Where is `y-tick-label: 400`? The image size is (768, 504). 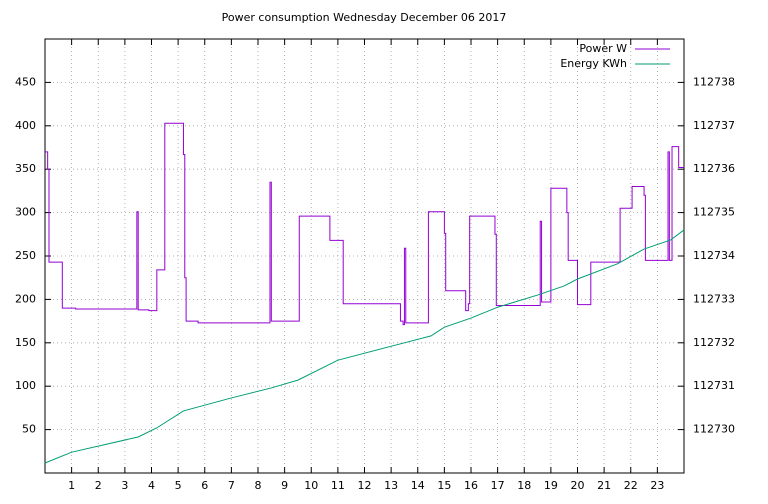 y-tick-label: 400 is located at coordinates (25, 125).